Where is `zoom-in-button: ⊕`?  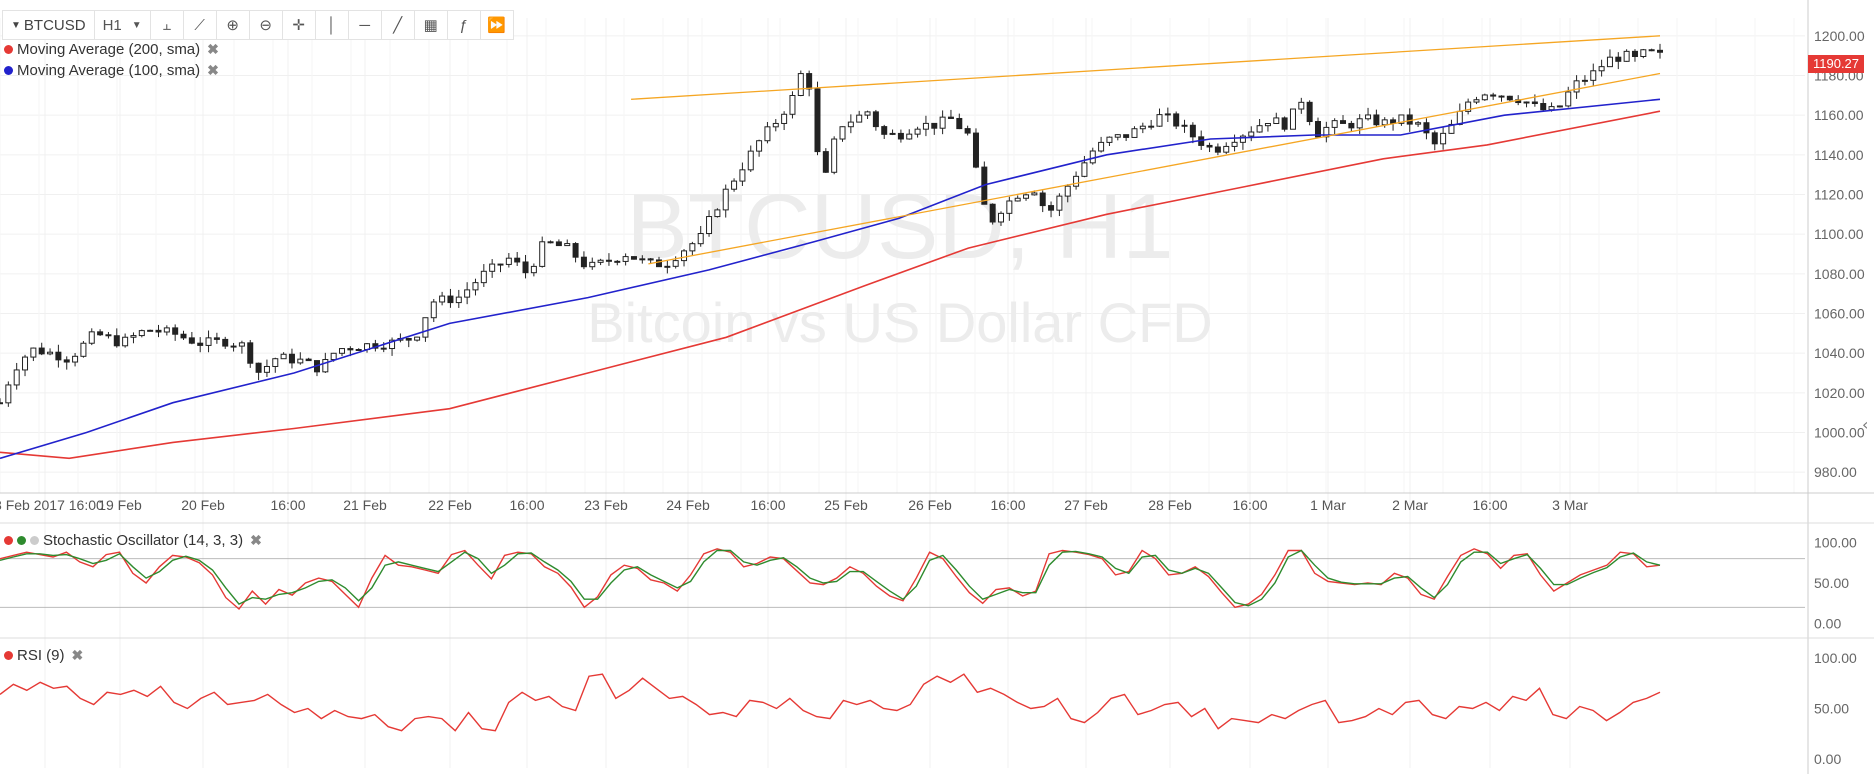 zoom-in-button: ⊕ is located at coordinates (232, 25).